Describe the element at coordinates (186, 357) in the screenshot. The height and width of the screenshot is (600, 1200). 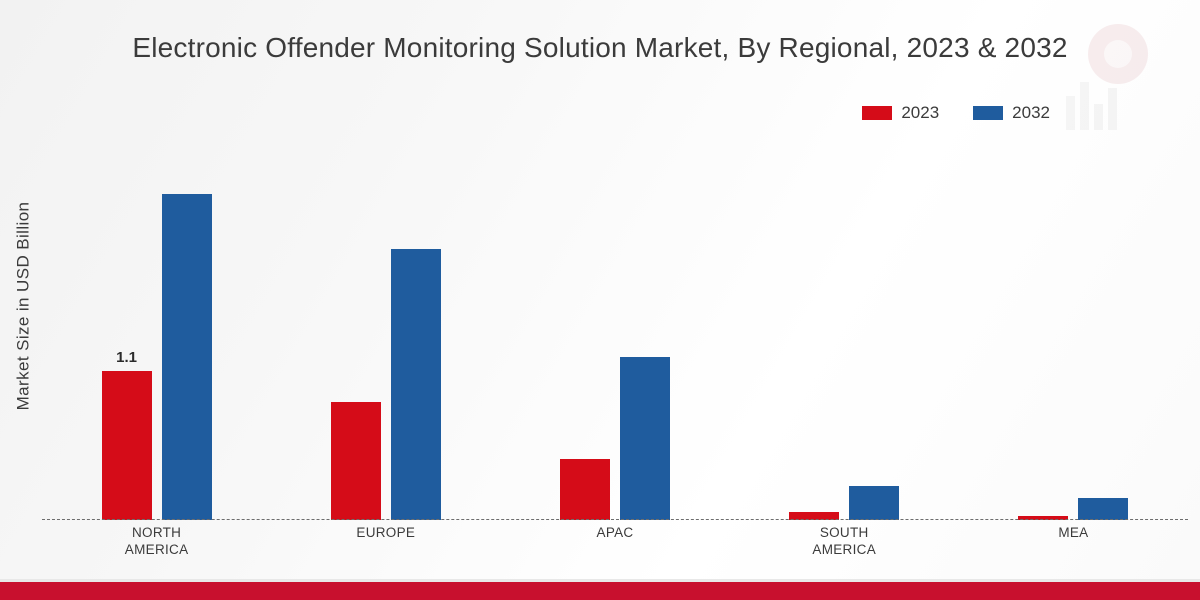
I see `bar-2032-north-america` at that location.